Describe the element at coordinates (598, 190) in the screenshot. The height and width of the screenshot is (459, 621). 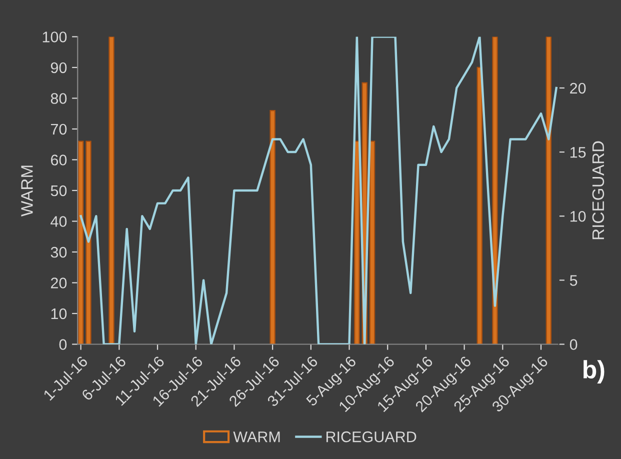
I see `y2-axis-title: RICEGUARD` at that location.